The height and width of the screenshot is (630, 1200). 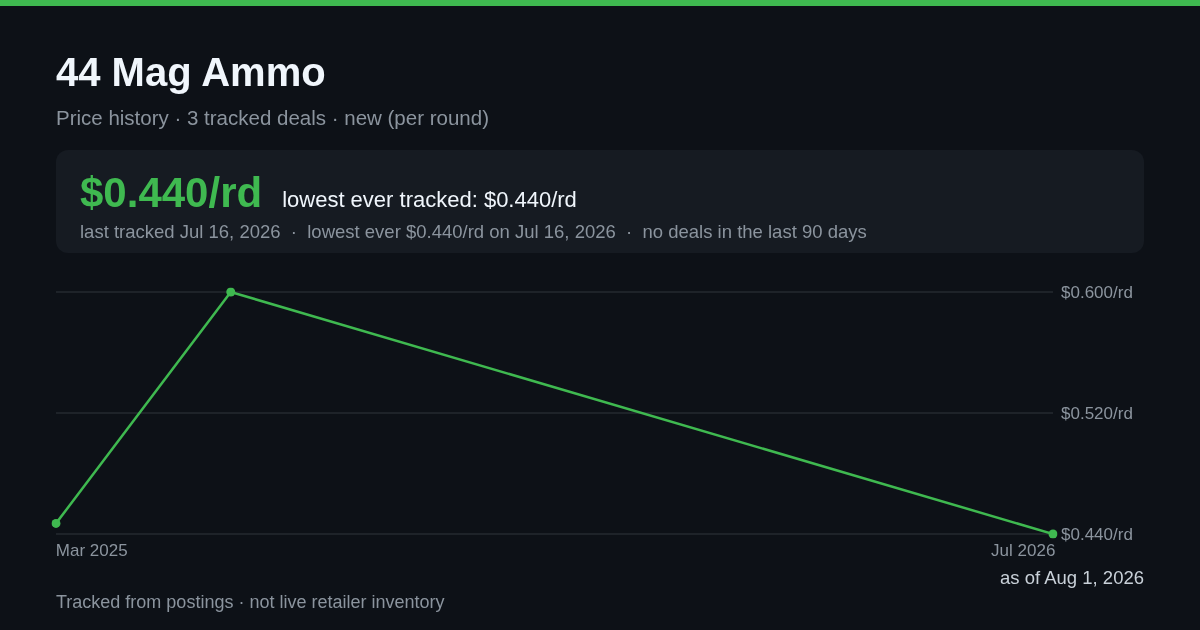 What do you see at coordinates (250, 602) in the screenshot?
I see `text: Tracked from postings · not live retailer inventory` at bounding box center [250, 602].